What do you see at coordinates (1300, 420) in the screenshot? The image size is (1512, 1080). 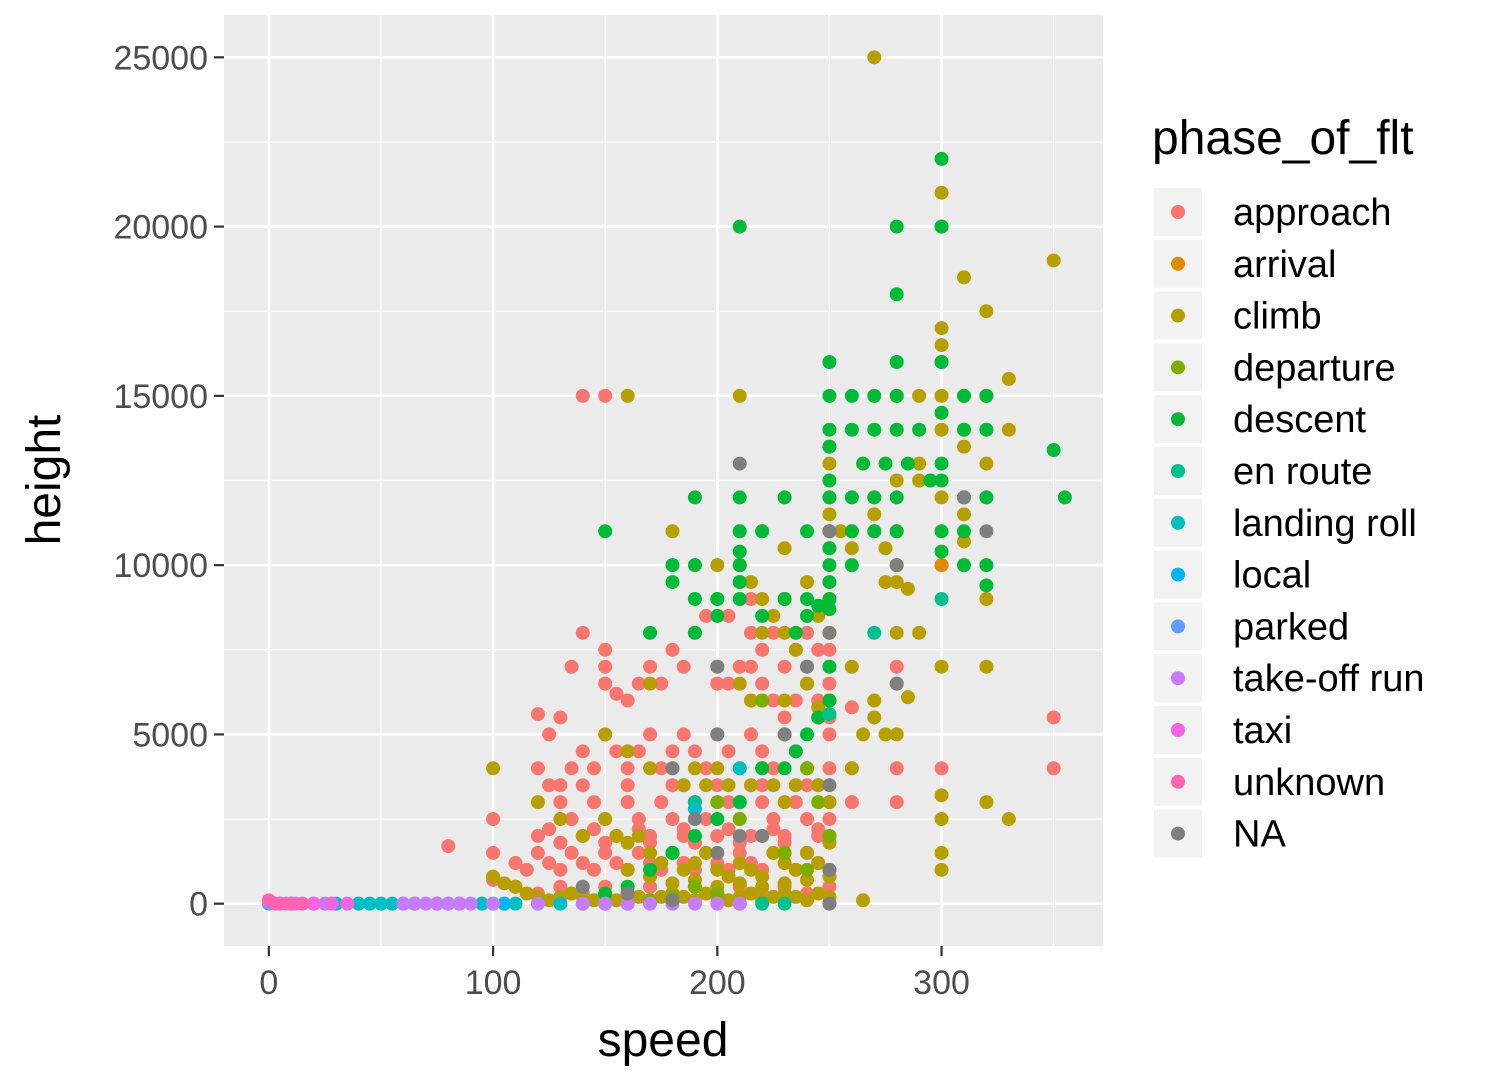 I see `legend-label: descent` at bounding box center [1300, 420].